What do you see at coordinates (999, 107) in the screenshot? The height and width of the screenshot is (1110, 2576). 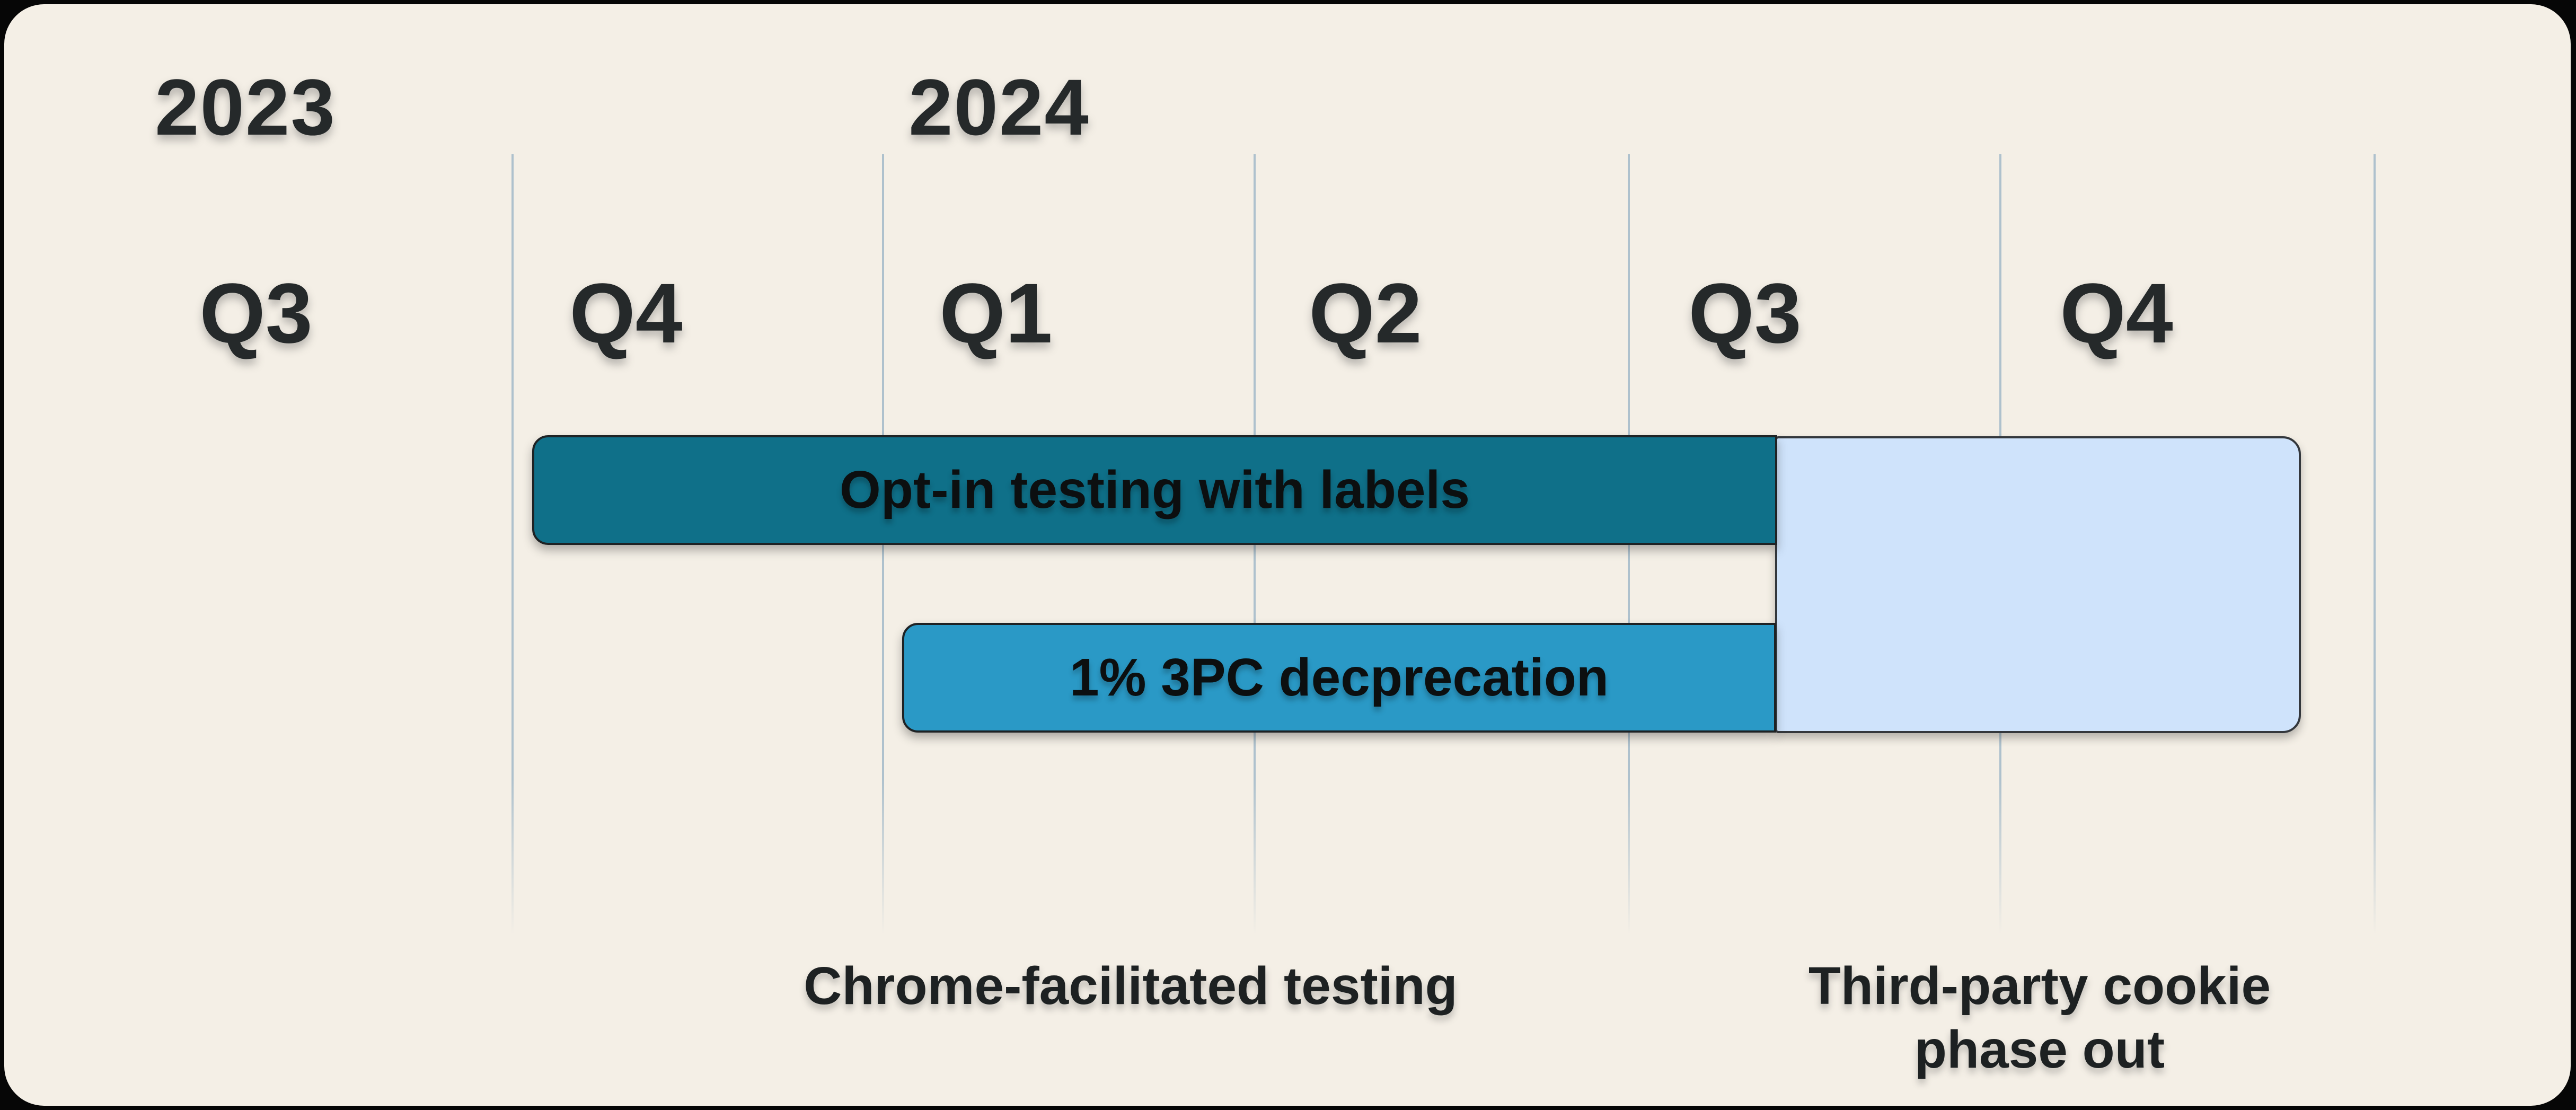 I see `year-label-2024: 2024` at bounding box center [999, 107].